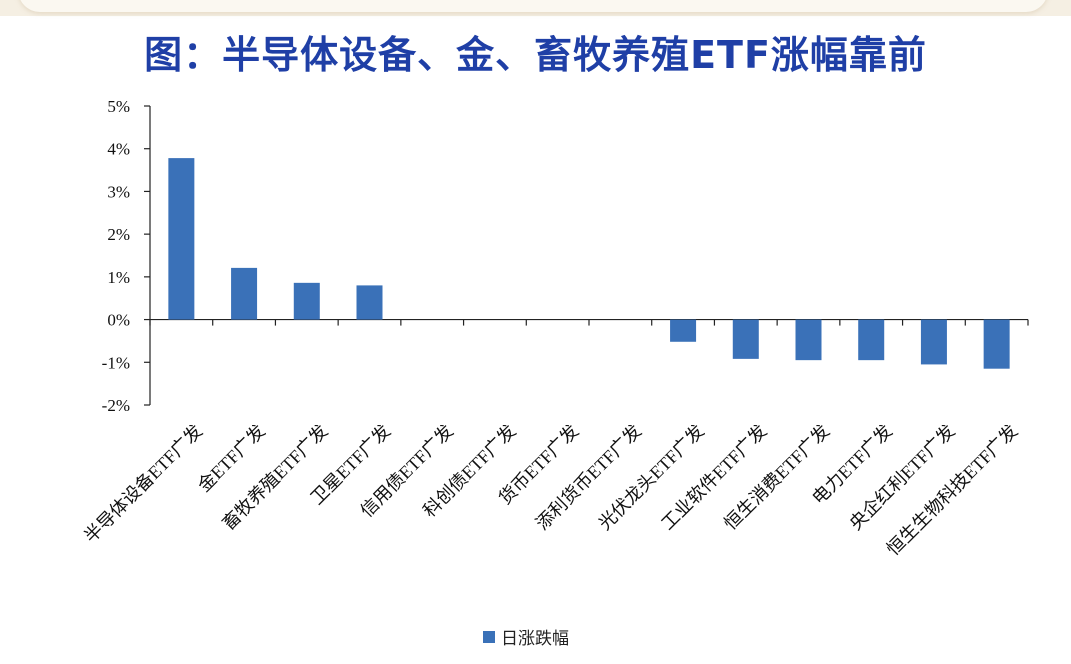  Describe the element at coordinates (776, 477) in the screenshot. I see `category-label: 恒生消费ETF广发` at that location.